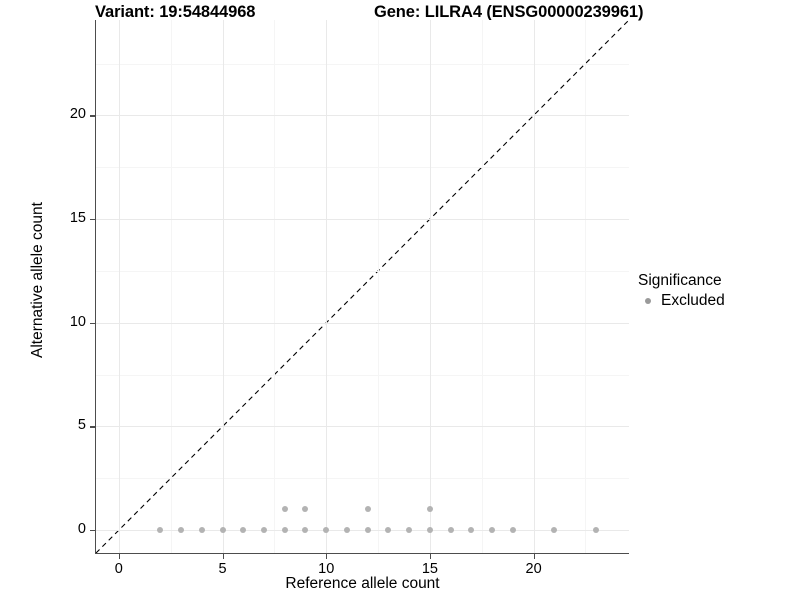 This screenshot has height=600, width=800. Describe the element at coordinates (77, 218) in the screenshot. I see `y-tick-label: 15` at that location.